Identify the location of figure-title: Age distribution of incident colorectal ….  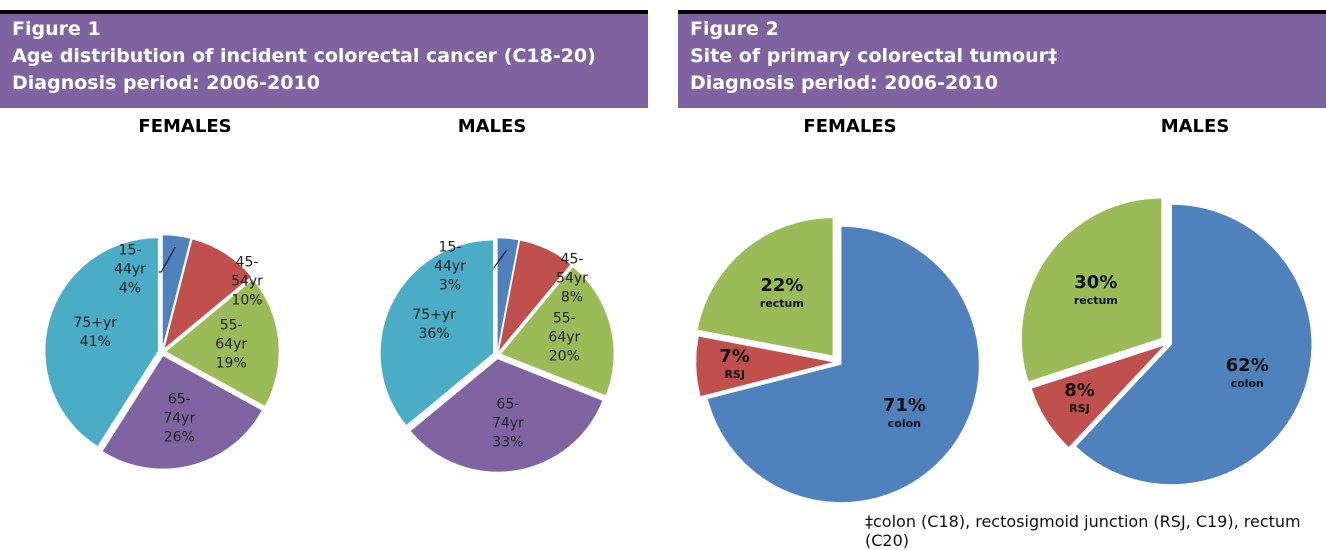
(304, 56).